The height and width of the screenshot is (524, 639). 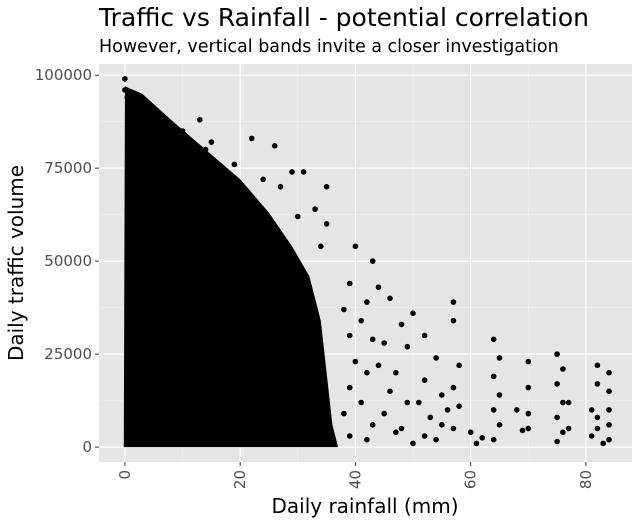 I want to click on y-axis-ticks: 0 25000 50000 75000 100000, so click(x=67, y=261).